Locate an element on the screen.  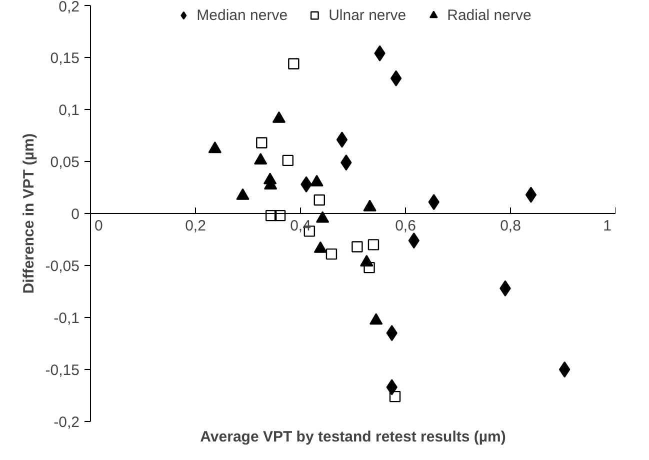
x-tick-label: 0,6 is located at coordinates (405, 226).